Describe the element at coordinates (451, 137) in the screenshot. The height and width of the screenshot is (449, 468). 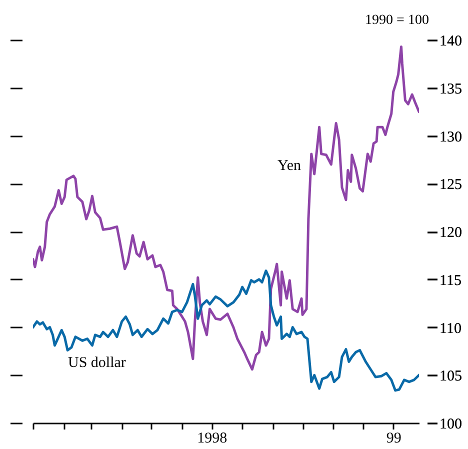
I see `y2-tick-label: 130` at that location.